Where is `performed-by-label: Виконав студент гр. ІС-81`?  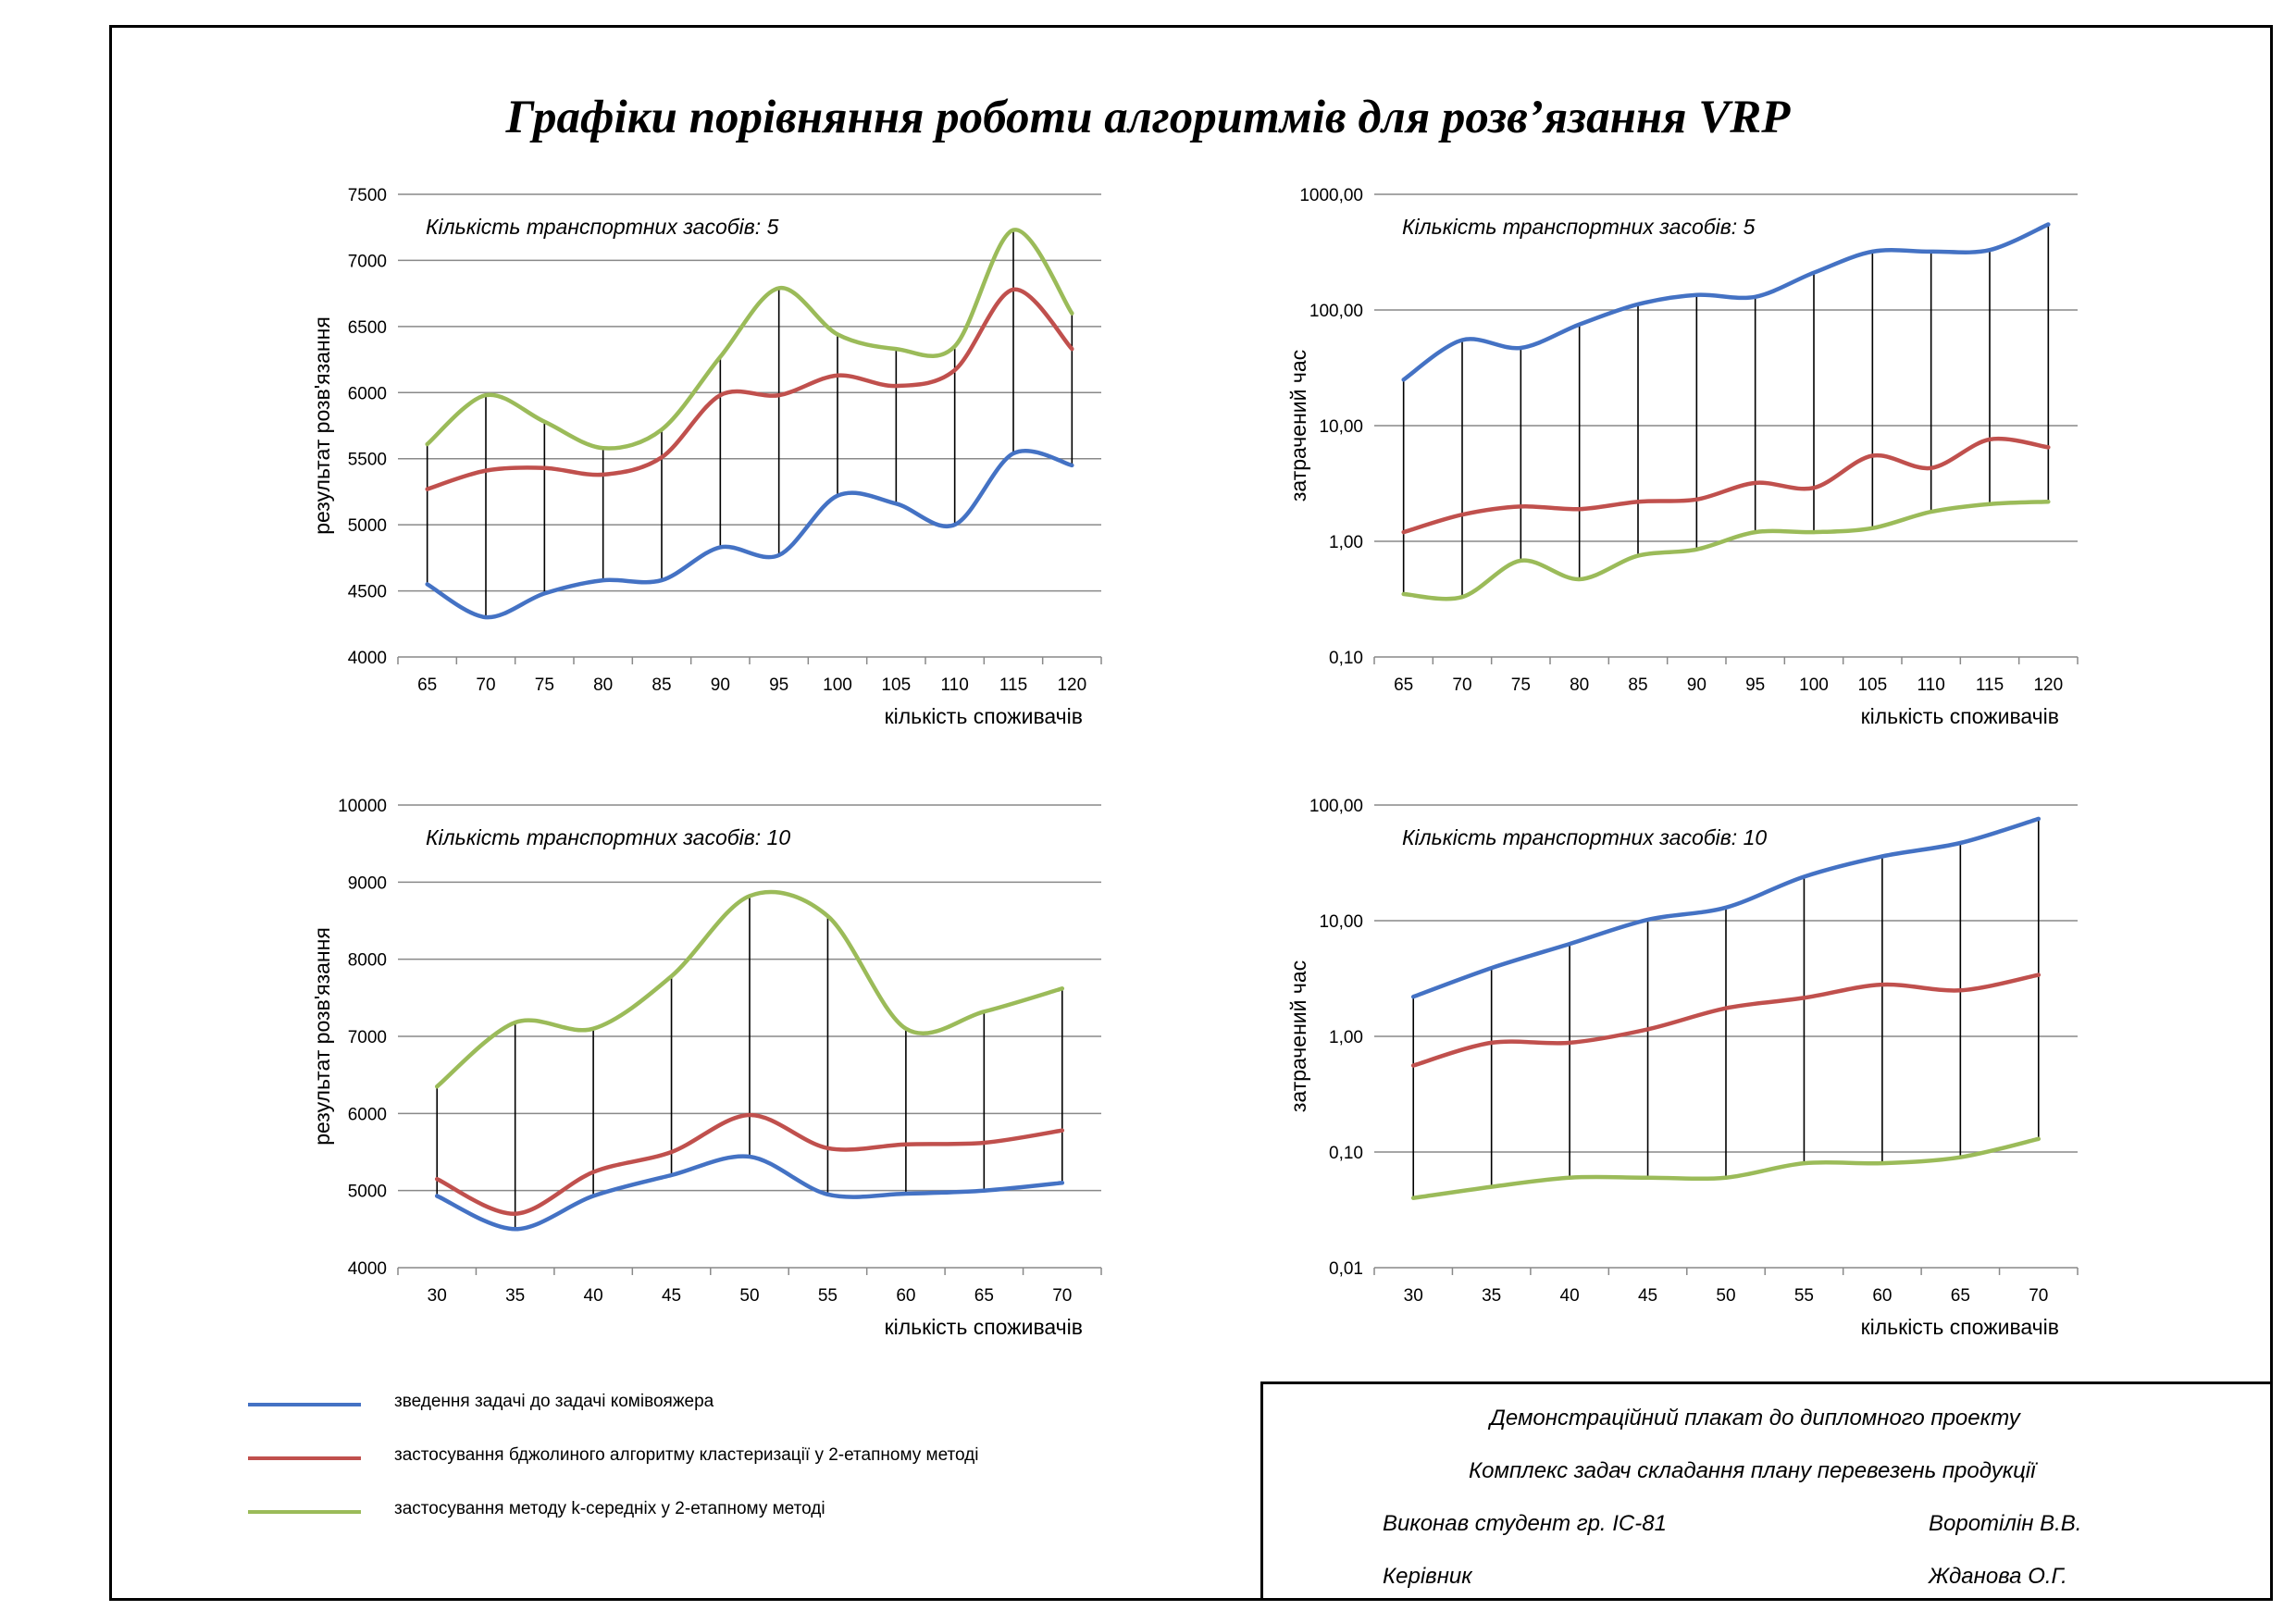
performed-by-label: Виконав студент гр. ІС-81 is located at coordinates (1525, 1523).